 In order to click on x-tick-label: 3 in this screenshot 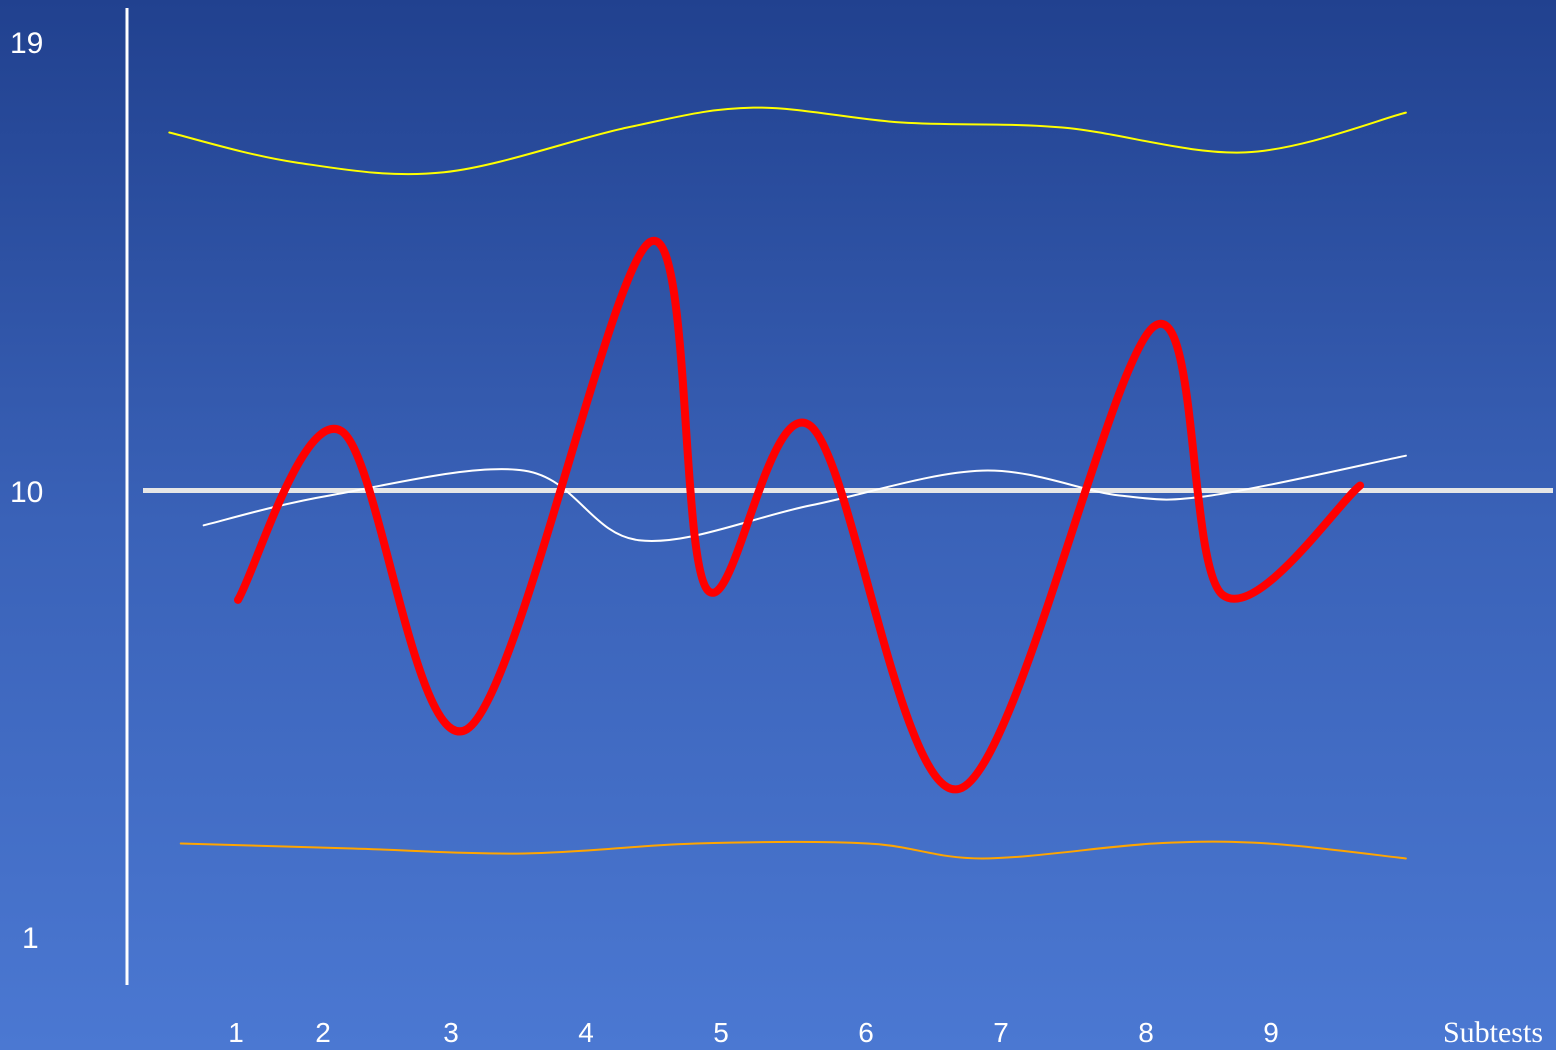, I will do `click(451, 1032)`.